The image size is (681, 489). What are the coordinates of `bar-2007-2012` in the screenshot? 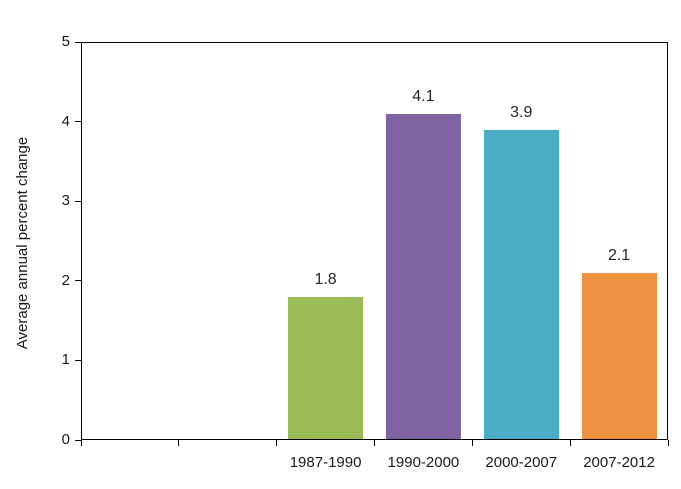 It's located at (619, 355).